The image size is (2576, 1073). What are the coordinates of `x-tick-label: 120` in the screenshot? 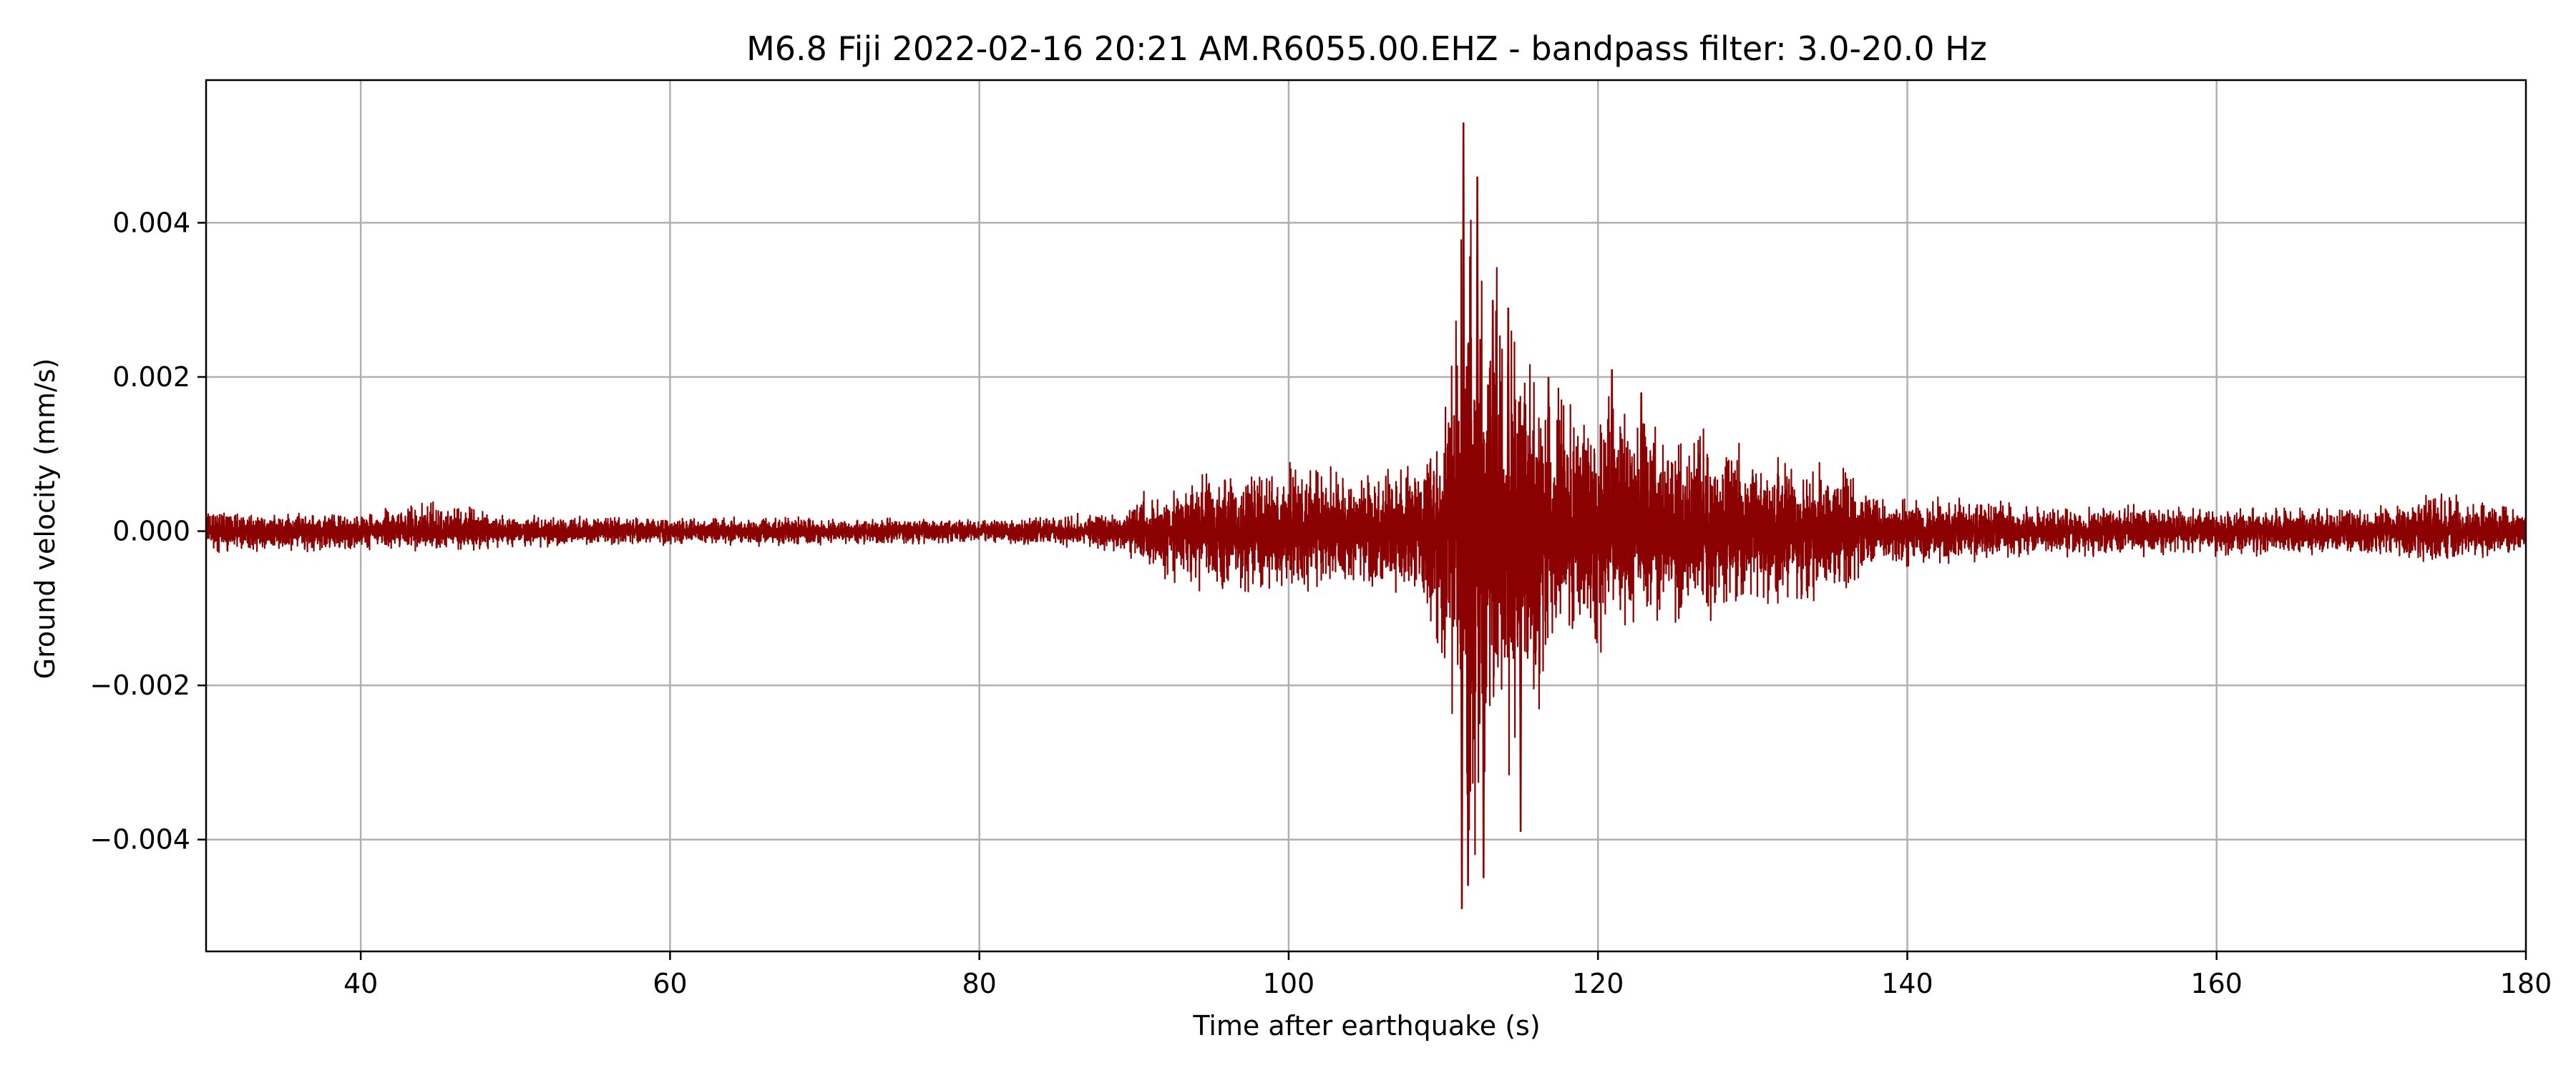 It's located at (1598, 983).